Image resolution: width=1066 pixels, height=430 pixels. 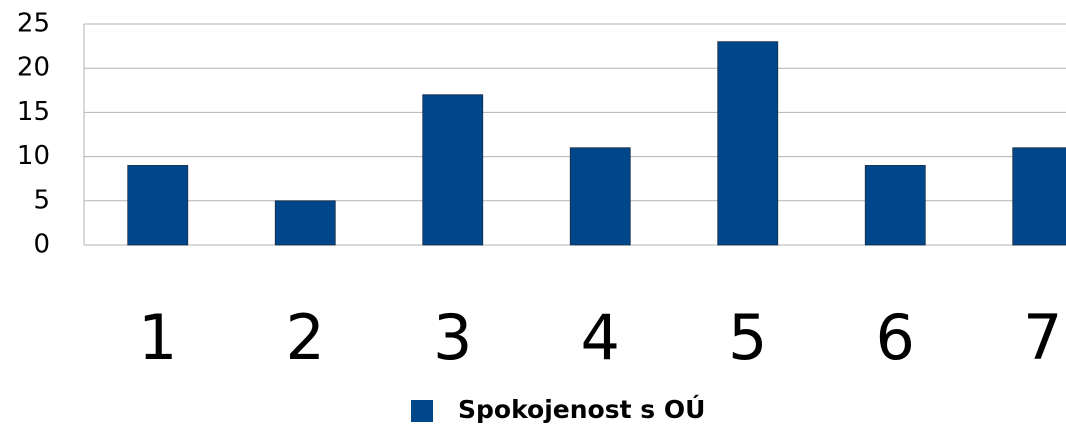 What do you see at coordinates (422, 411) in the screenshot?
I see `legend-swatch` at bounding box center [422, 411].